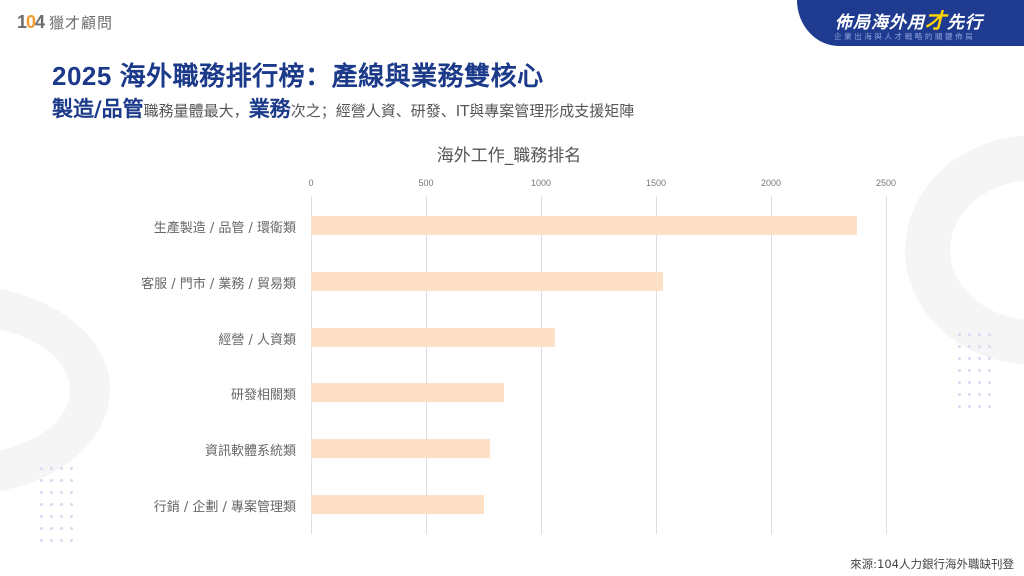  I want to click on category-label: 經營 / 人資類, so click(257, 340).